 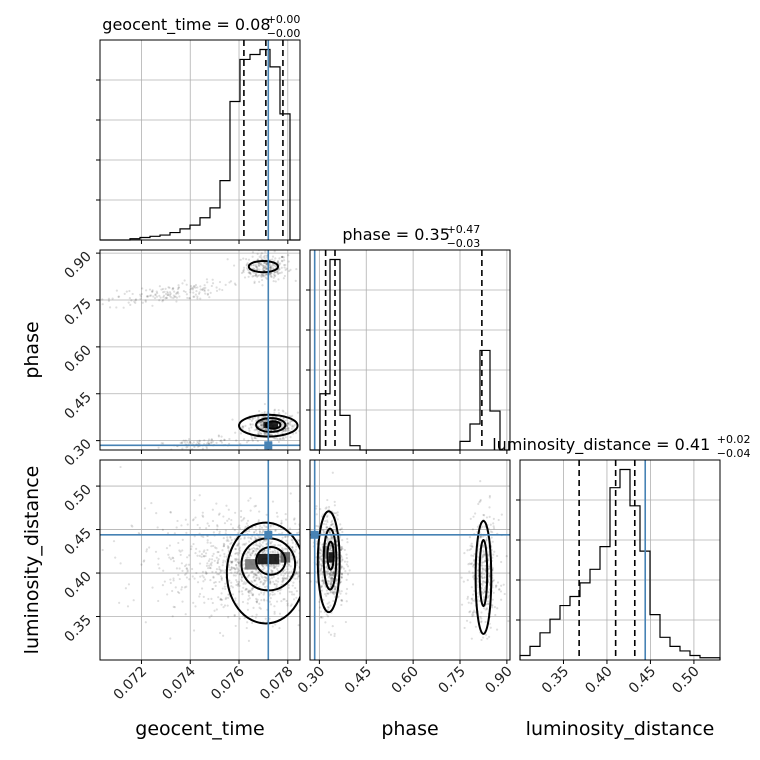 I want to click on x-axis-label-geocent_time: geocent_time, so click(x=199, y=729).